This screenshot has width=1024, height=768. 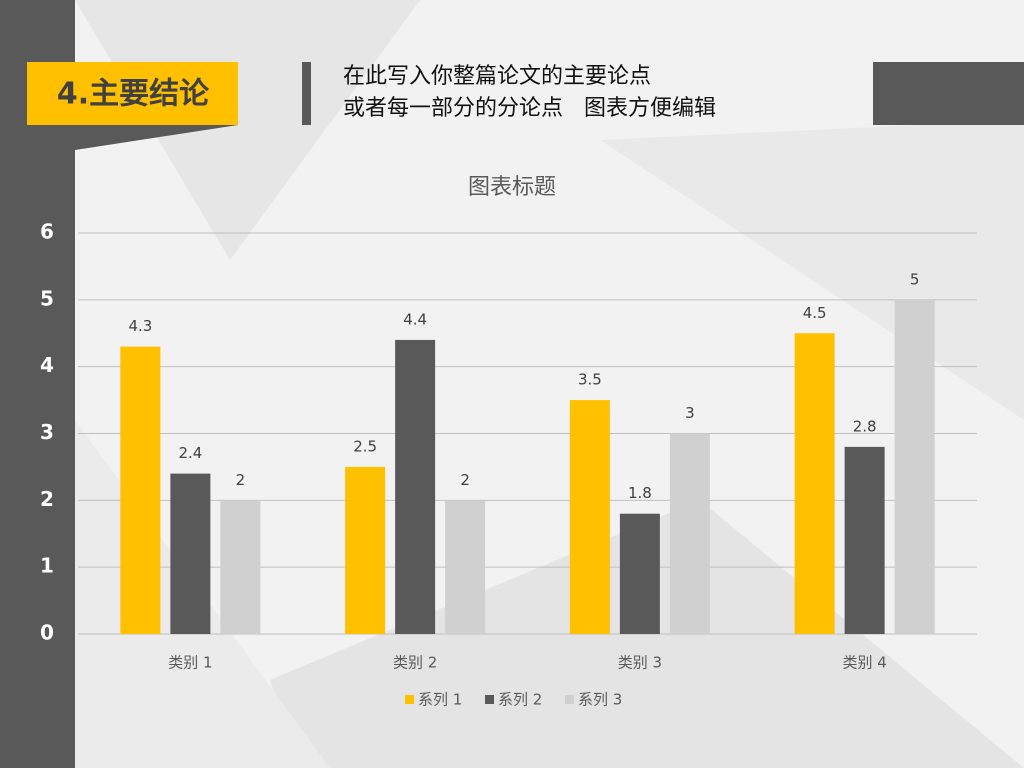 I want to click on data-label: 4.5, so click(x=815, y=313).